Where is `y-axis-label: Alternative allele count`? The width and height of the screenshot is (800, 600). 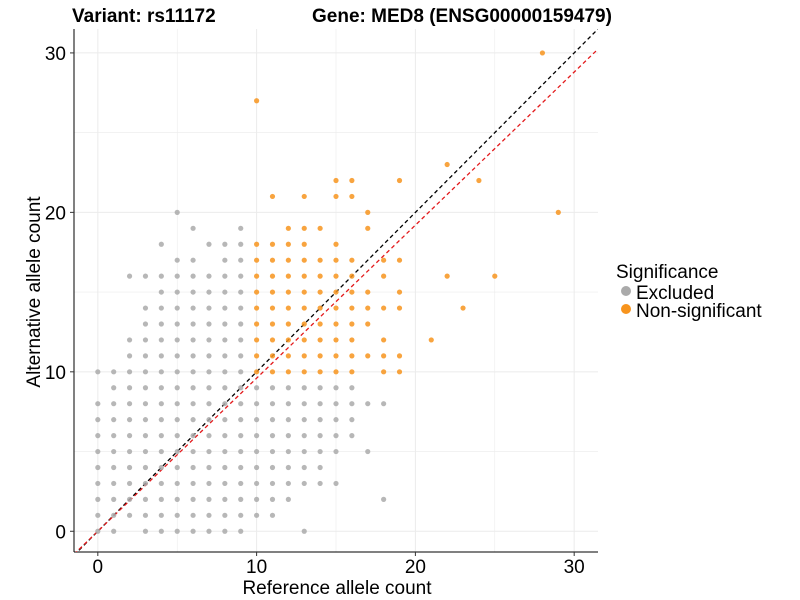 y-axis-label: Alternative allele count is located at coordinates (34, 292).